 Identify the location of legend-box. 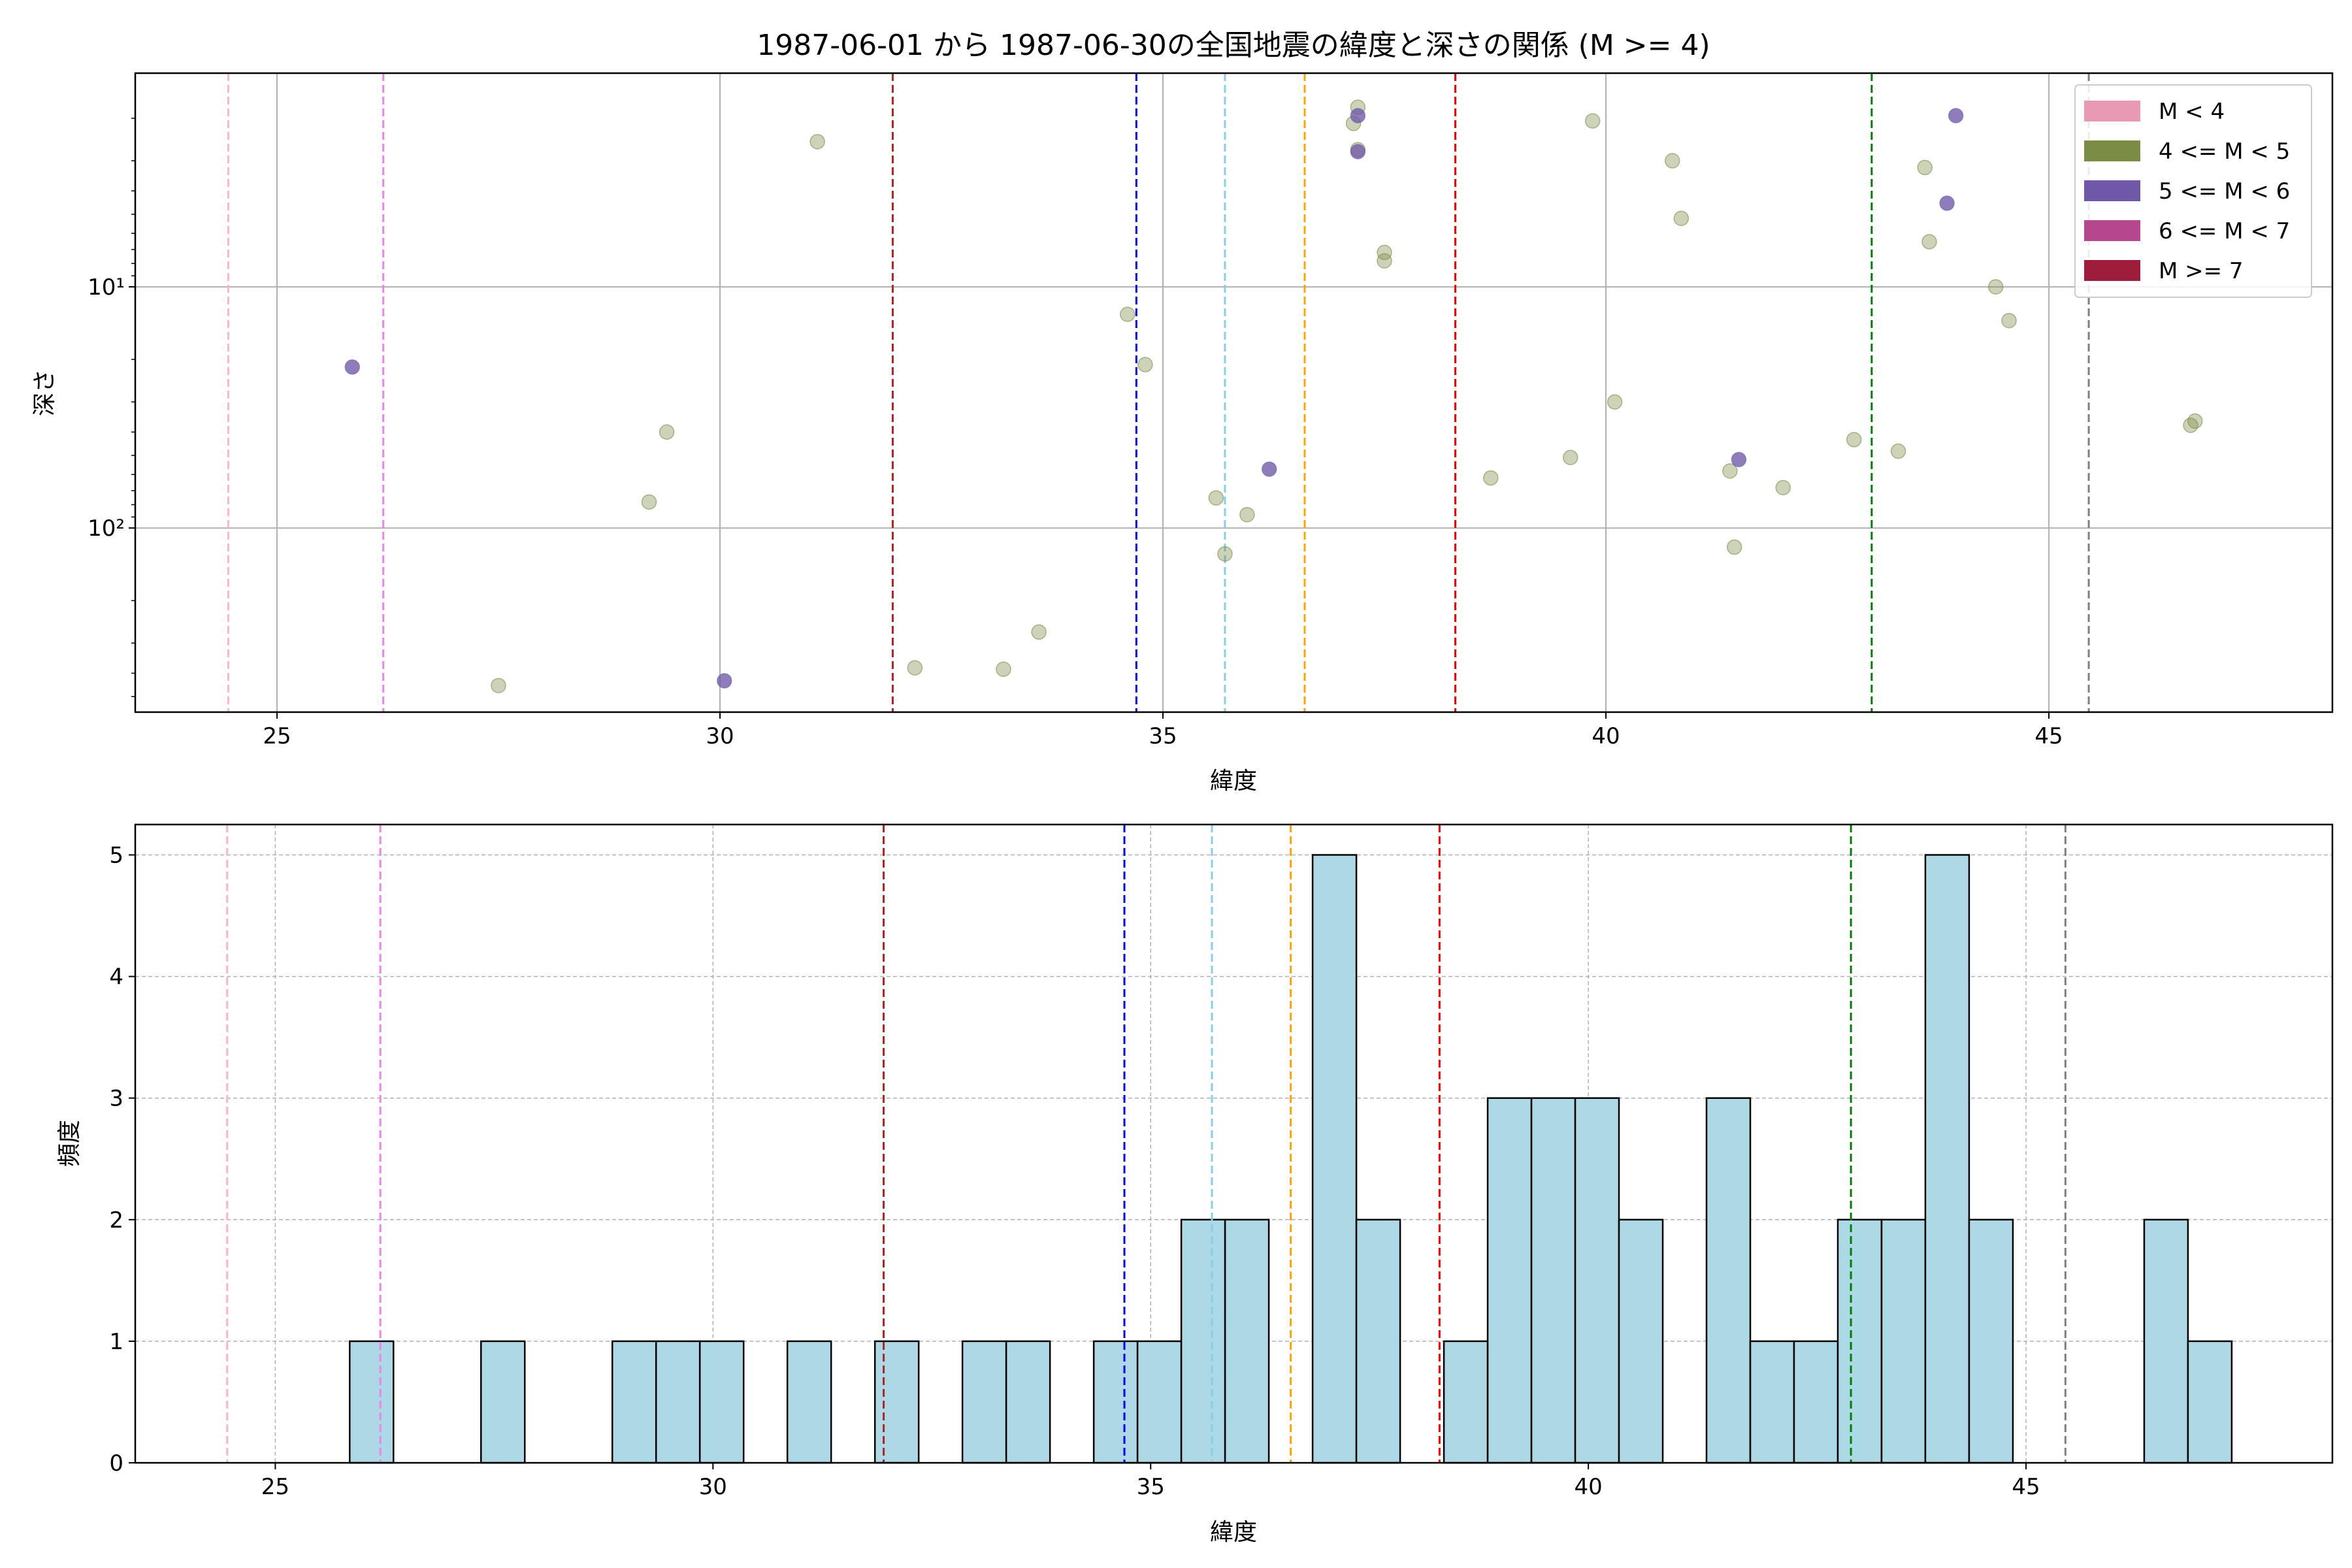
(2193, 191).